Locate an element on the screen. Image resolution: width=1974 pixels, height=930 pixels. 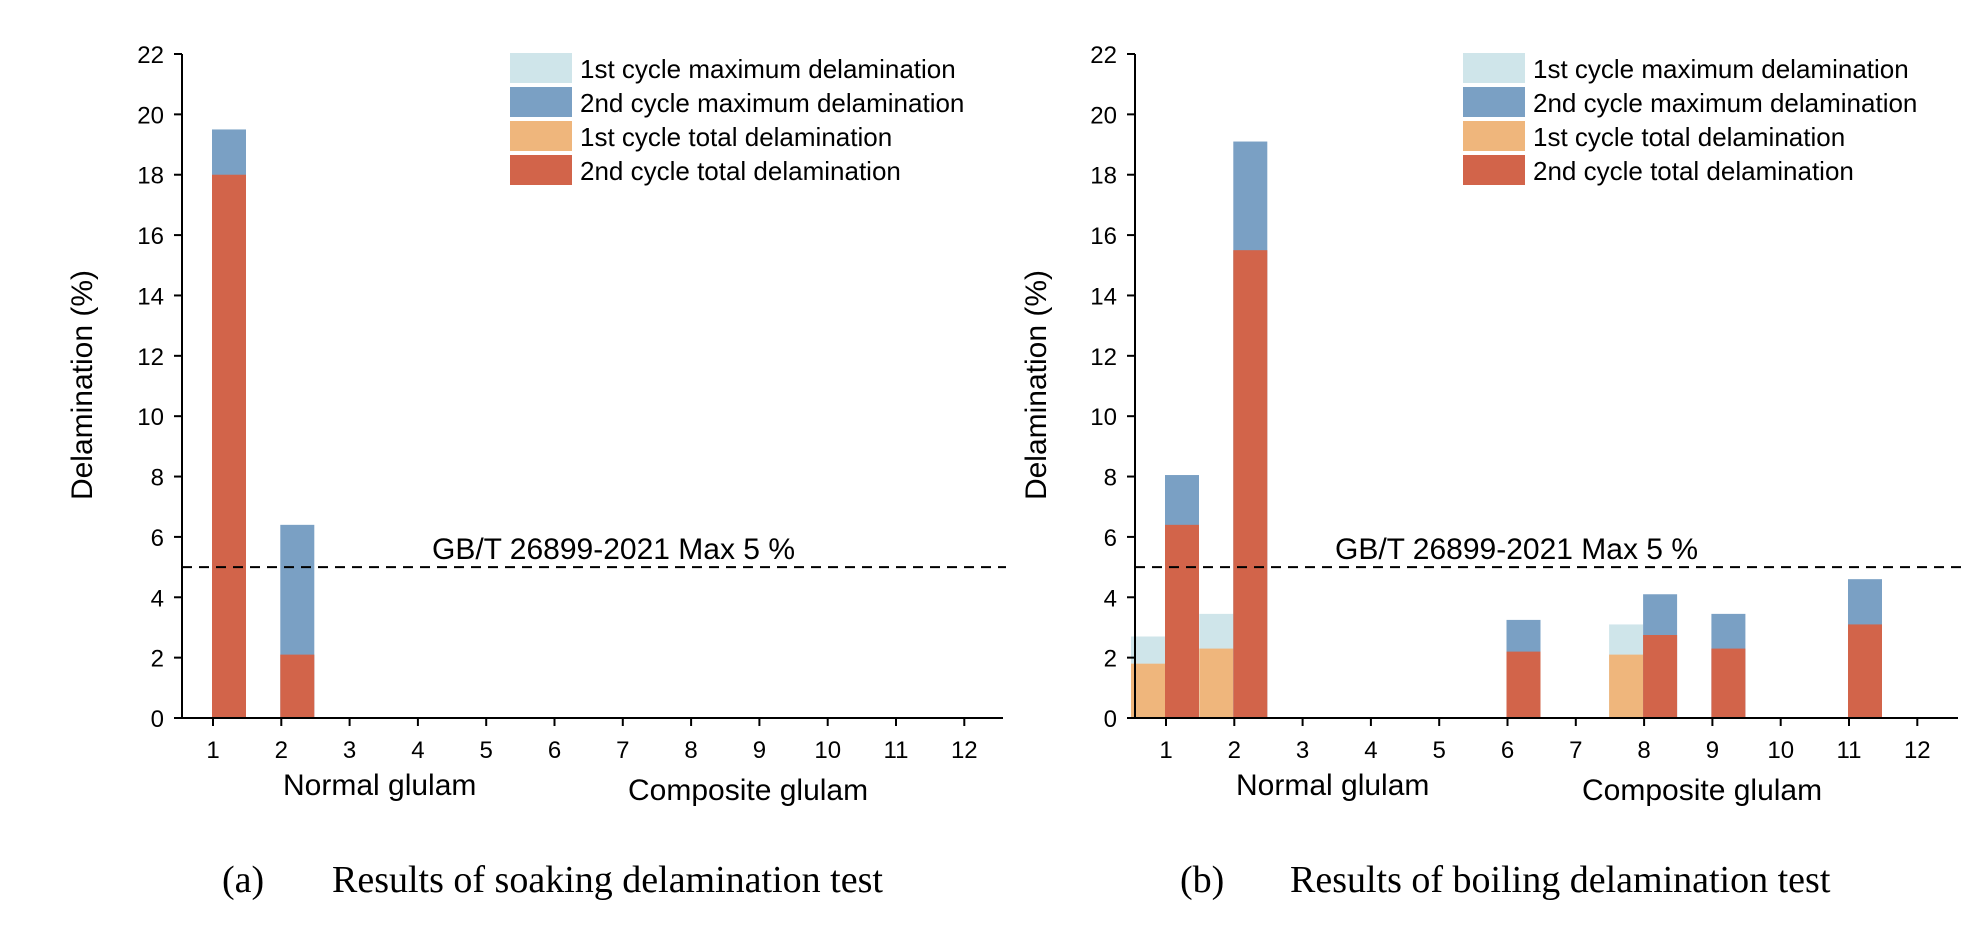
charta-group-label-1: Normal glulam is located at coordinates (379, 785).